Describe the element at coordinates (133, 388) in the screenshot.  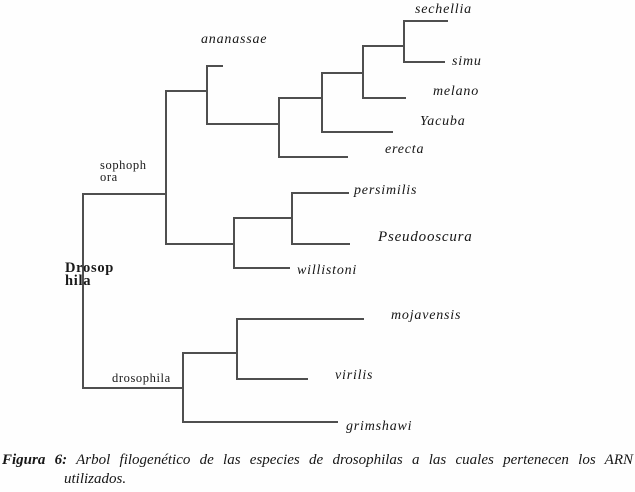
I see `drosophila-branch-line` at that location.